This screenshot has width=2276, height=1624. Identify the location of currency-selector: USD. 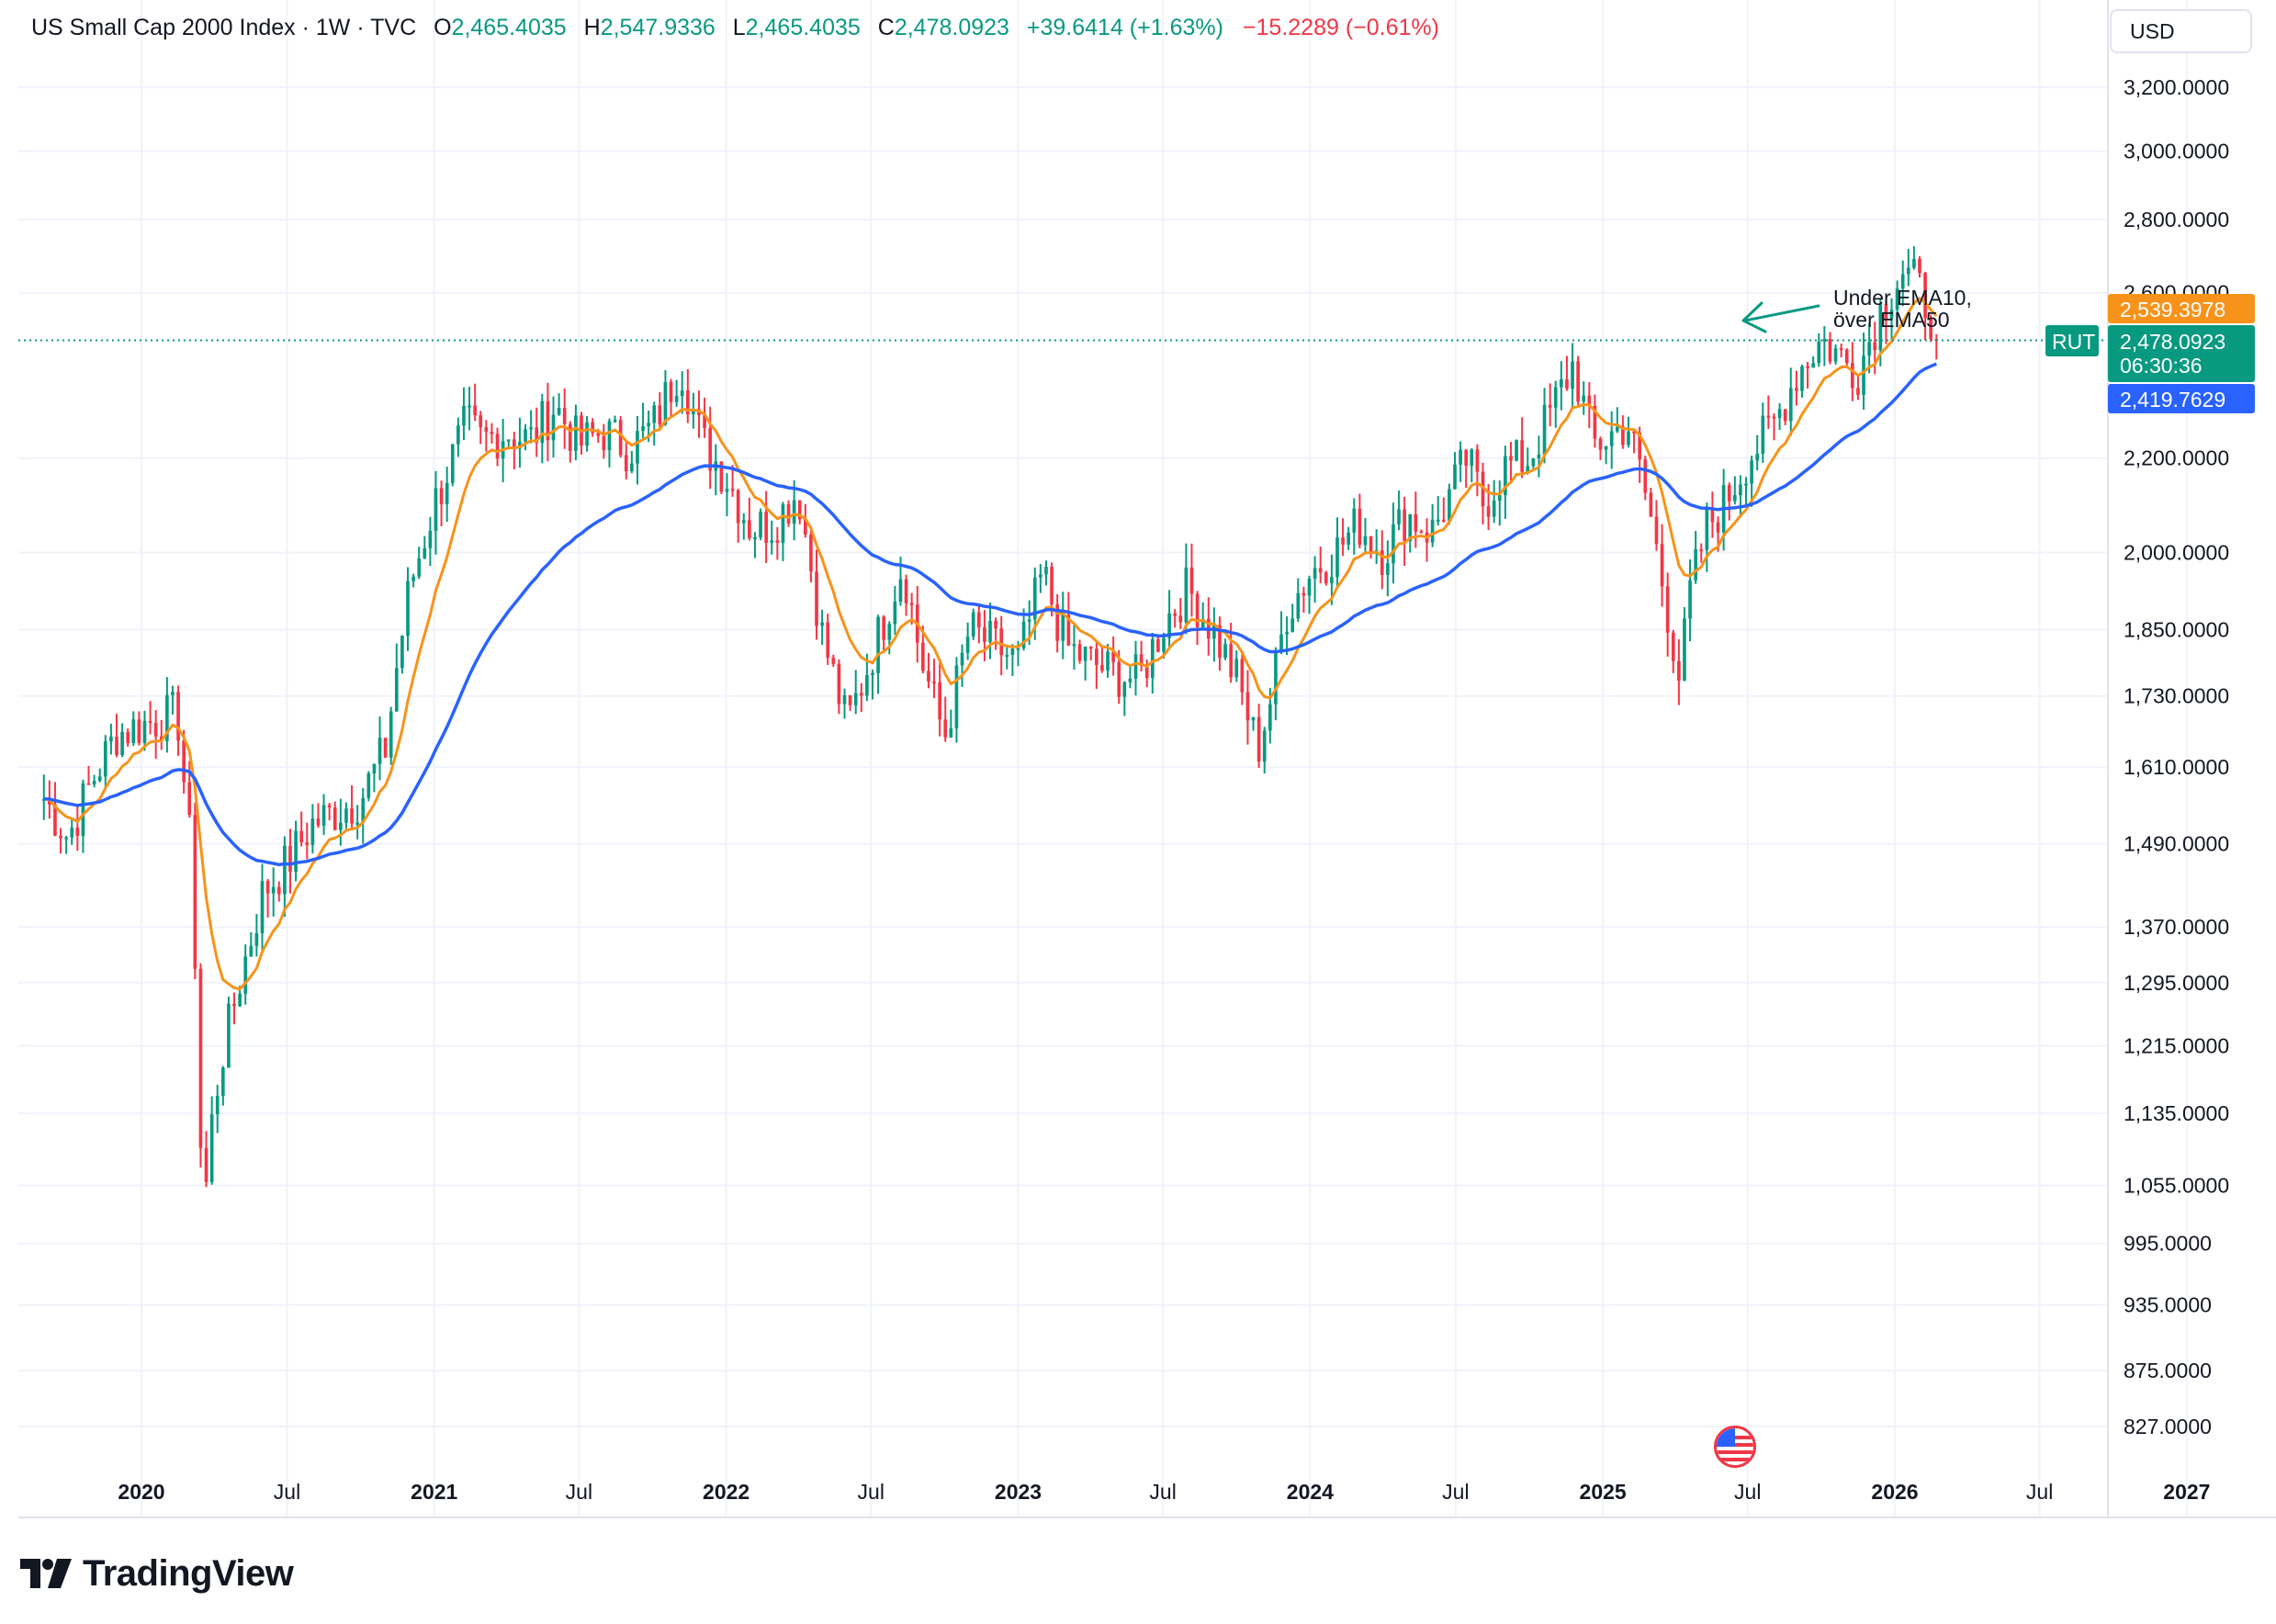
(2181, 31).